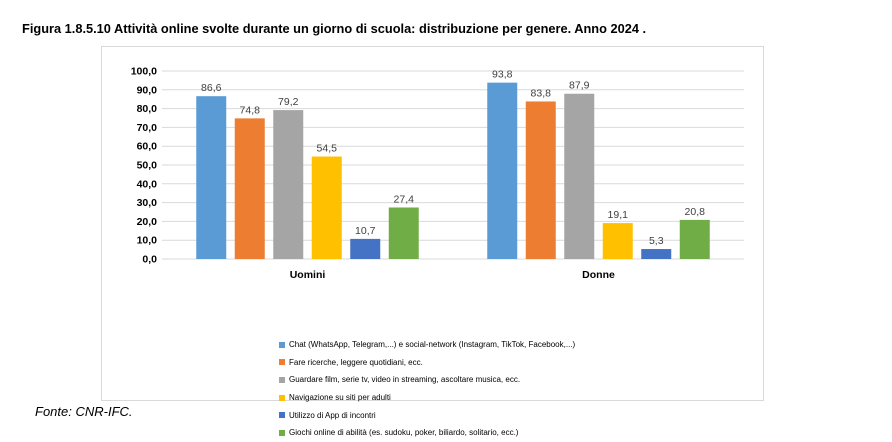  What do you see at coordinates (427, 415) in the screenshot?
I see `legend-item: Utilizzo di App di incontri` at bounding box center [427, 415].